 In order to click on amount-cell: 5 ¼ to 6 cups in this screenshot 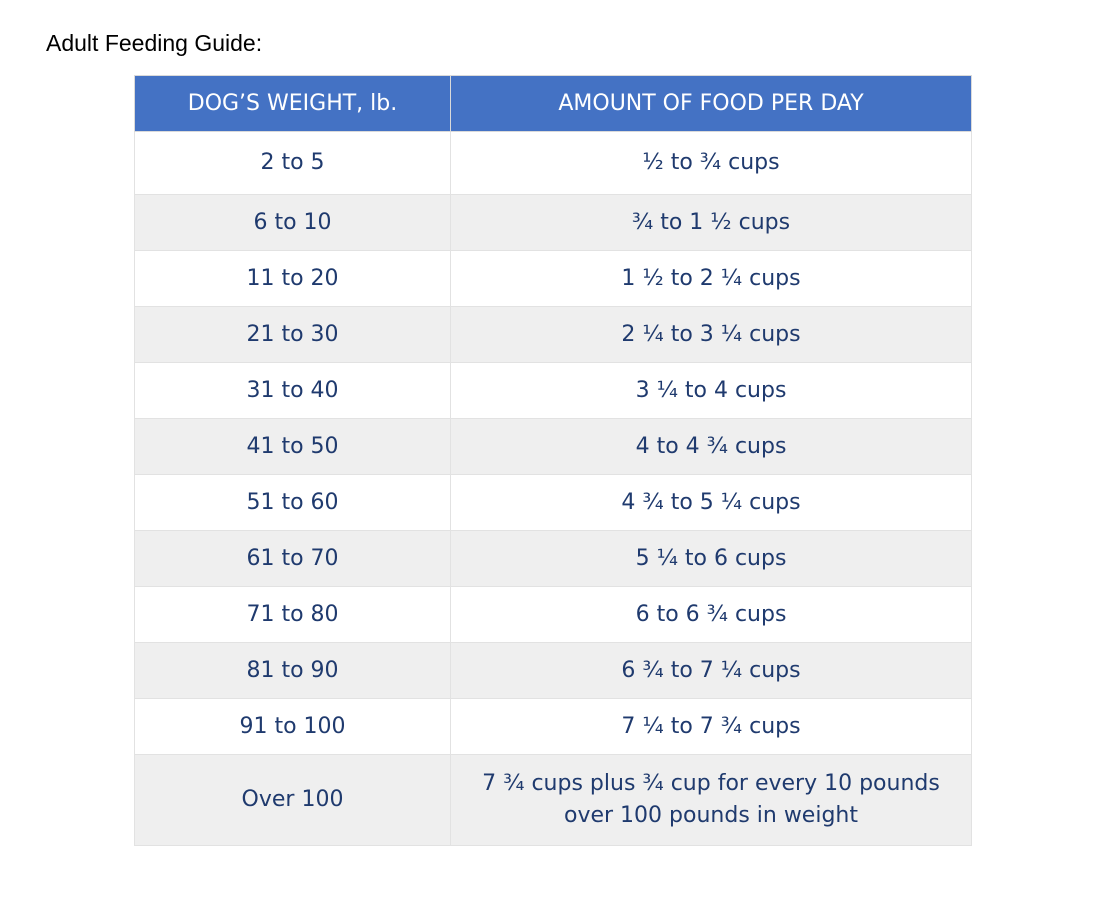, I will do `click(711, 558)`.